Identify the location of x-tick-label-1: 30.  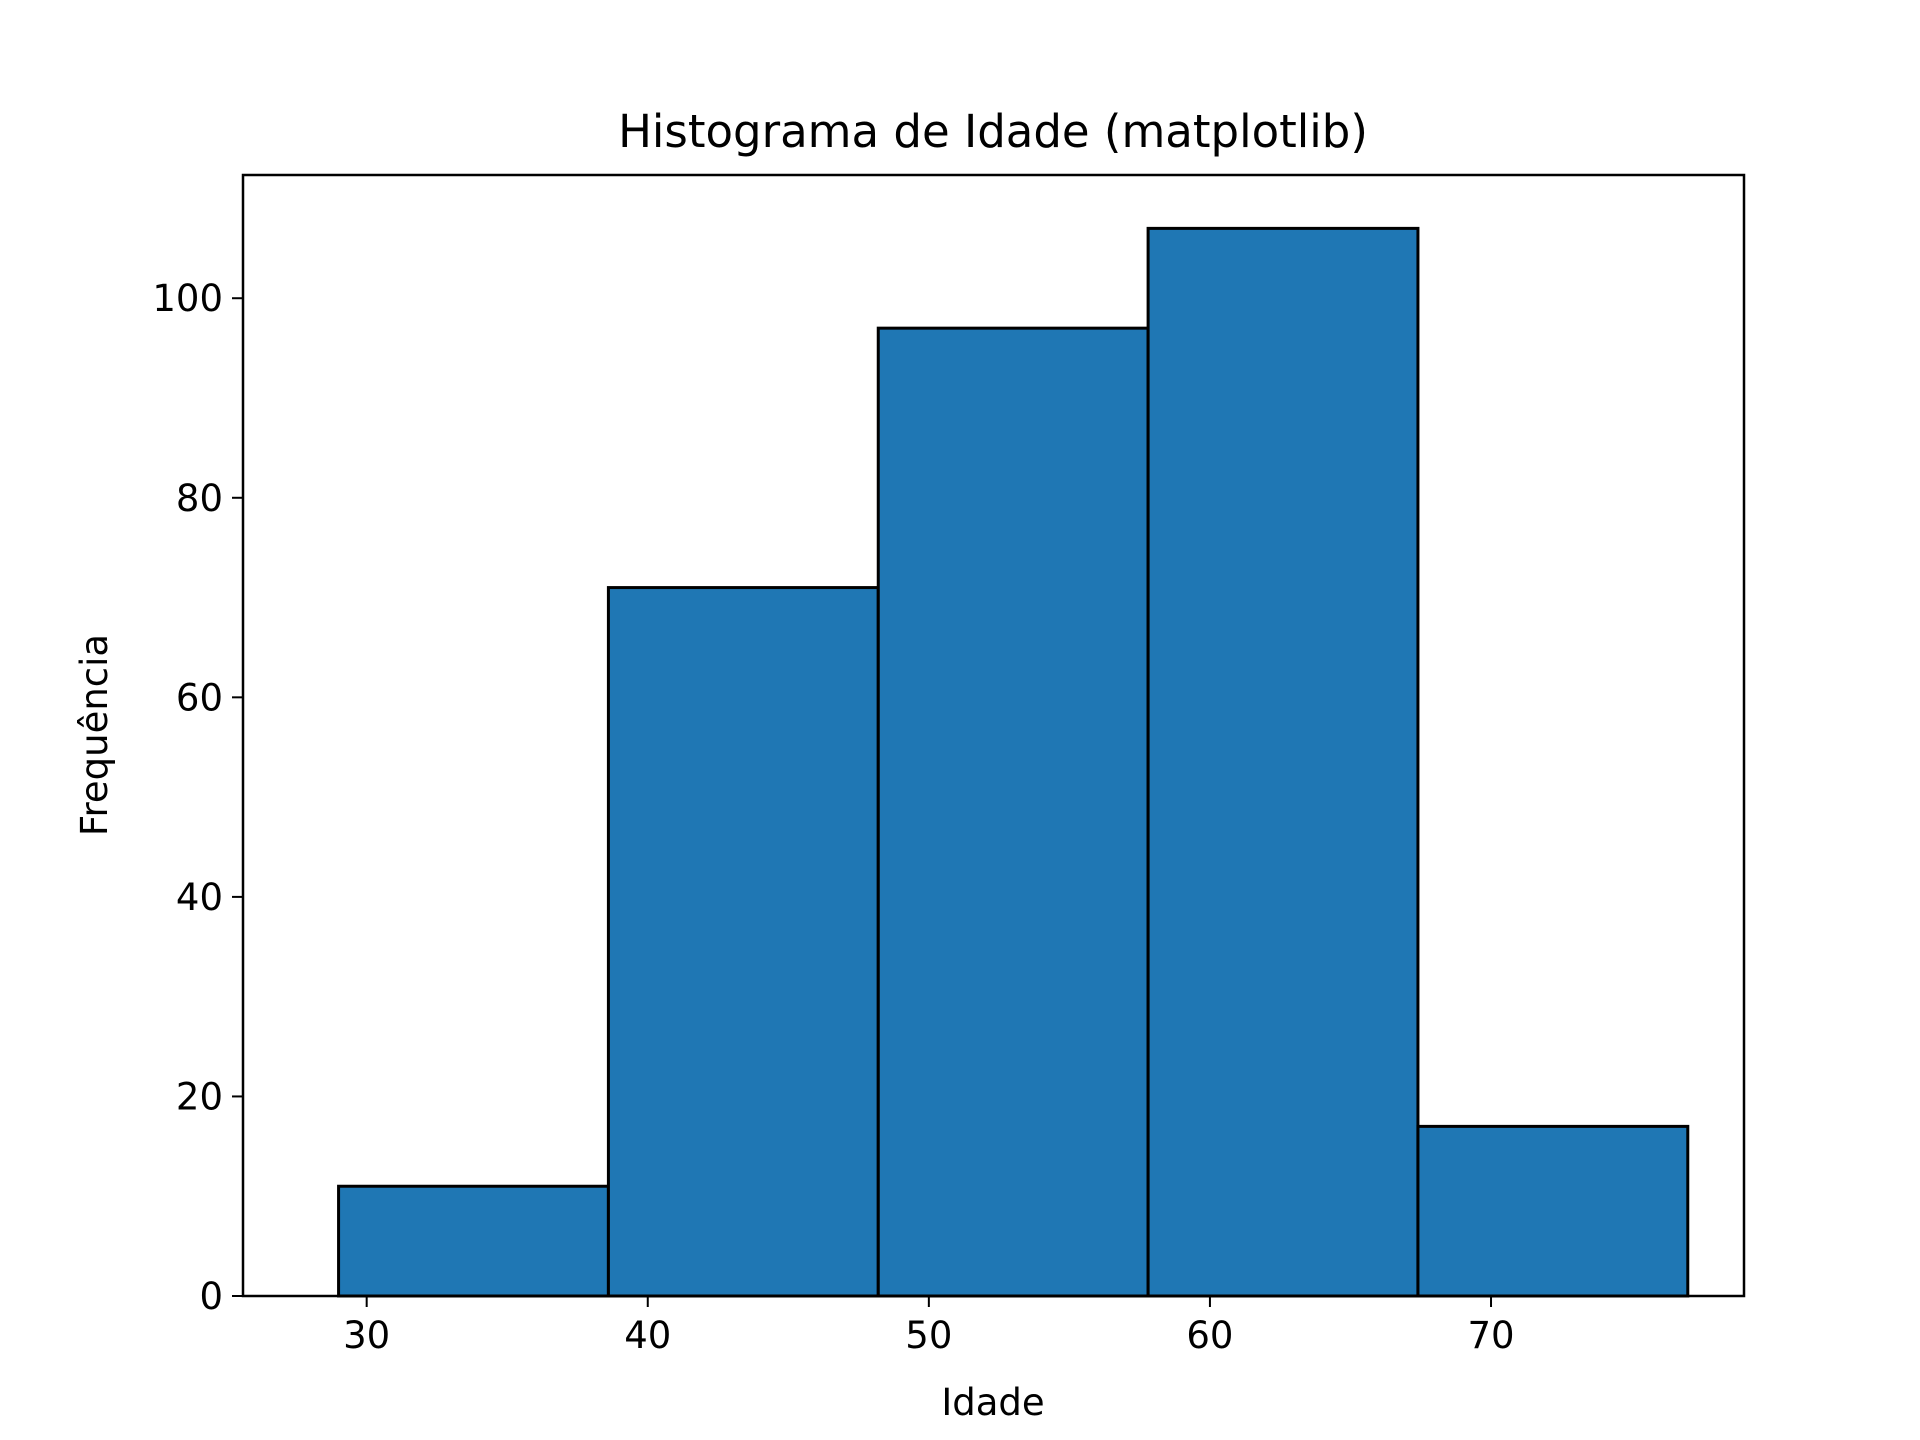
(366, 1335).